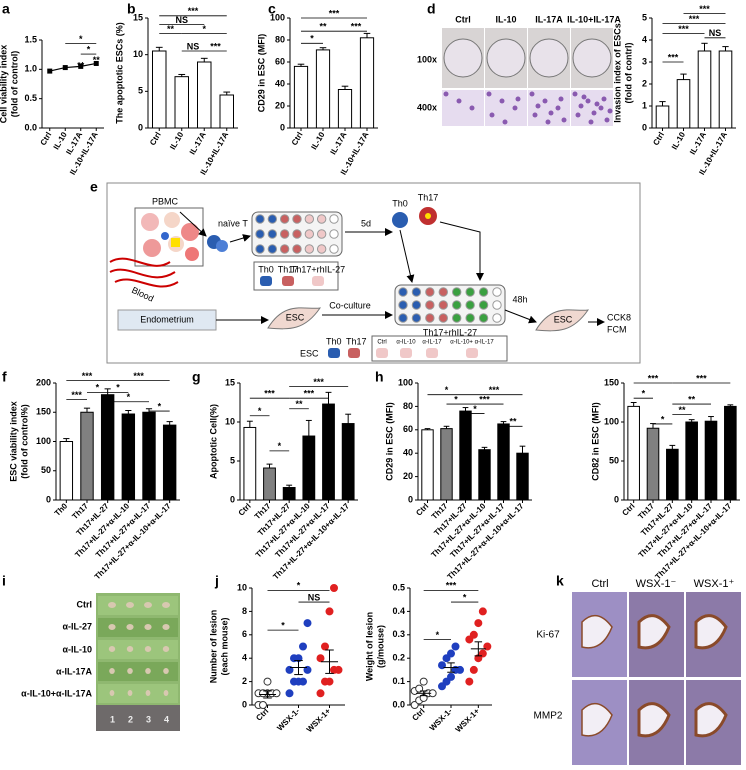 This screenshot has width=746, height=770. Describe the element at coordinates (519, 299) in the screenshot. I see `label: 48h` at that location.